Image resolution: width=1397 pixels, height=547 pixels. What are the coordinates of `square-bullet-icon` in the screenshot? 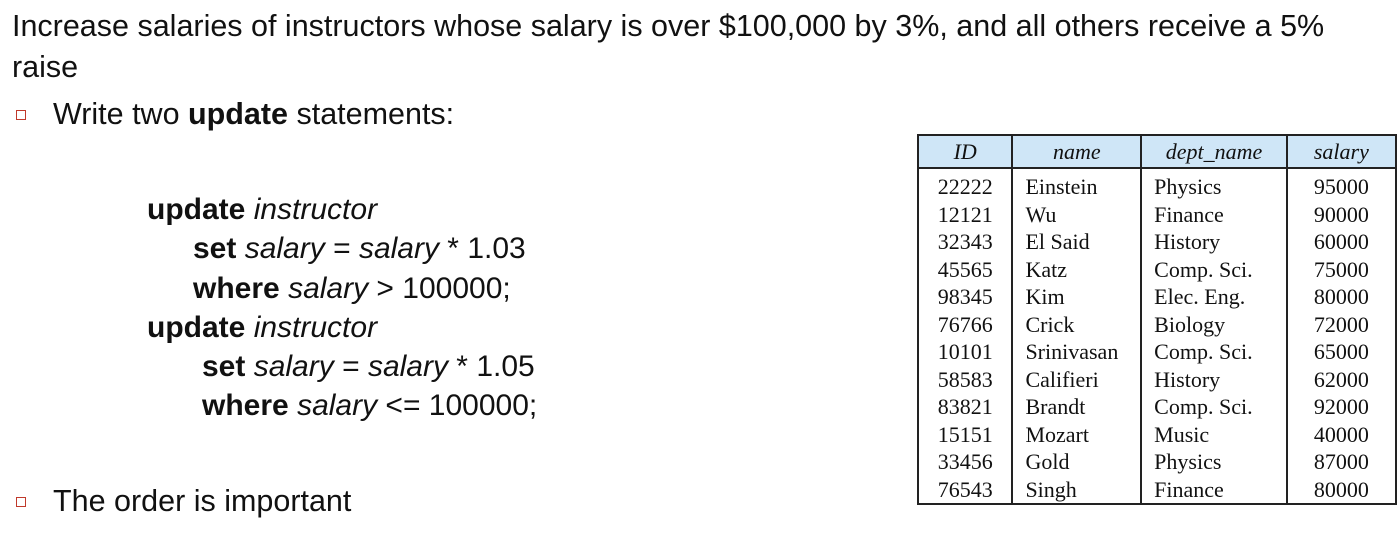 It's located at (21, 115).